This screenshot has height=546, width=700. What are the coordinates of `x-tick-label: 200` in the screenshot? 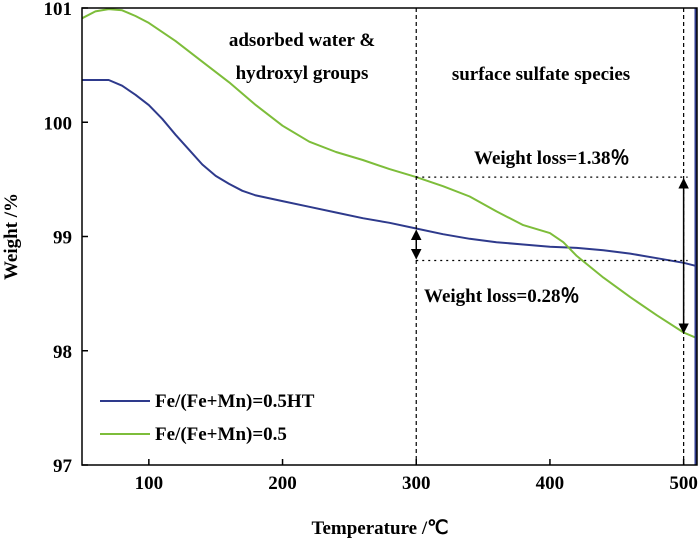 It's located at (282, 483).